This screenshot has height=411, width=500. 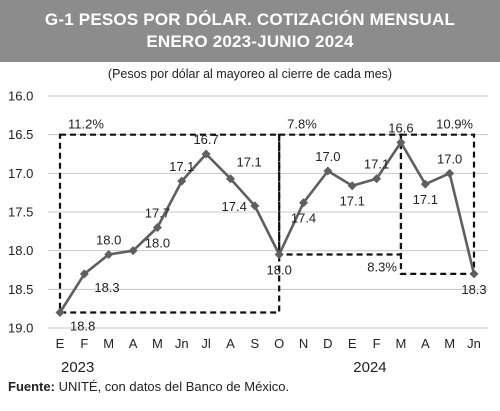 What do you see at coordinates (279, 343) in the screenshot?
I see `x-tick-label: O` at bounding box center [279, 343].